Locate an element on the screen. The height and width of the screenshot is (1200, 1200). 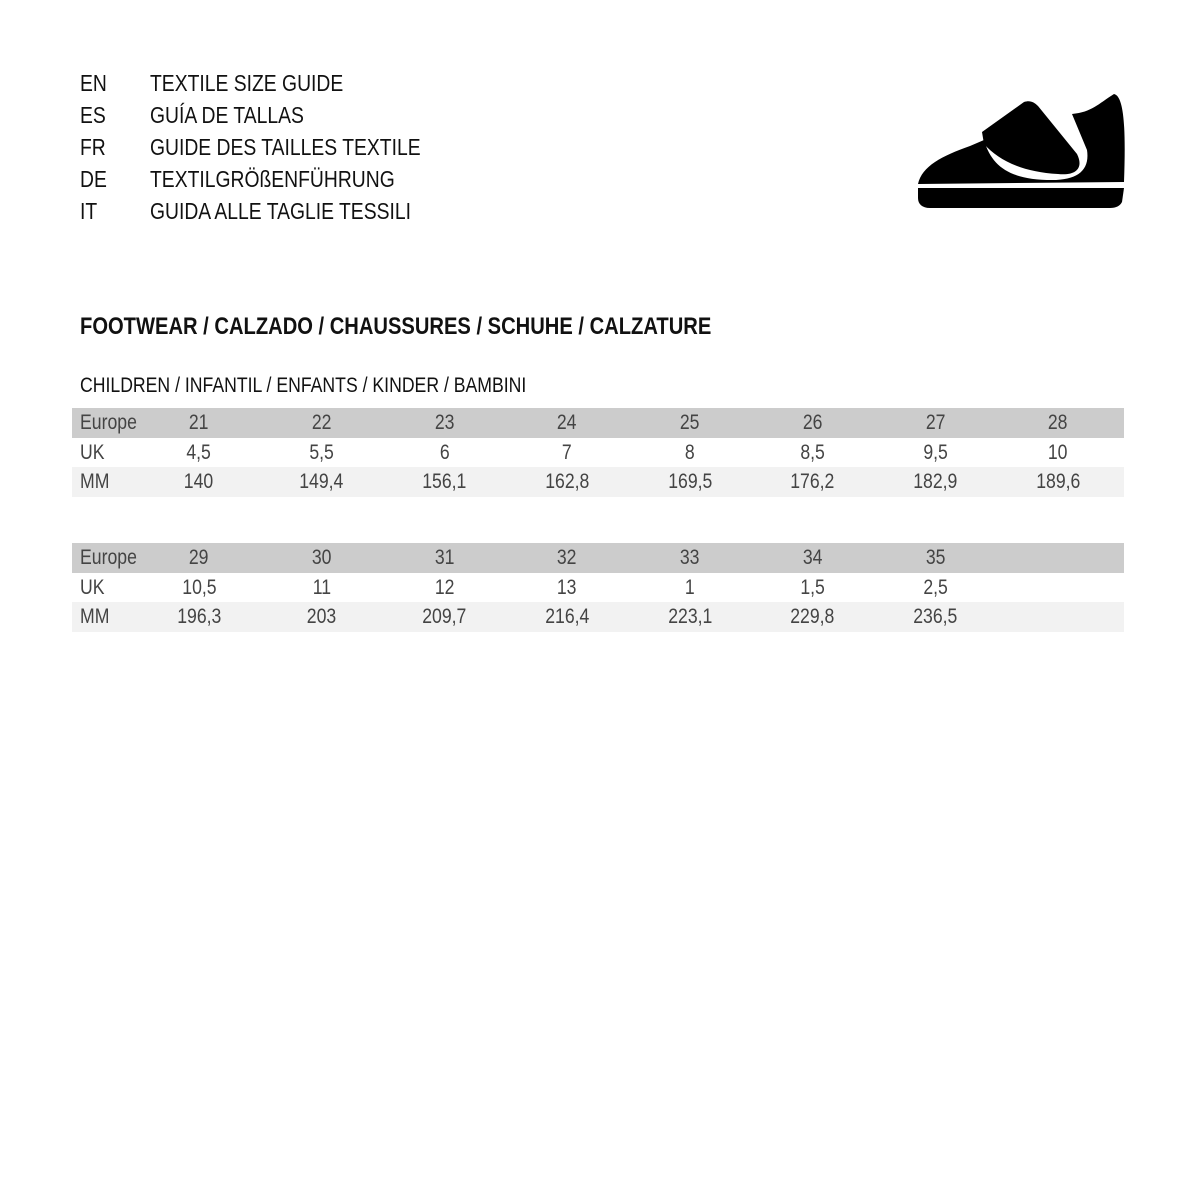
table-cell: 22 is located at coordinates (321, 422).